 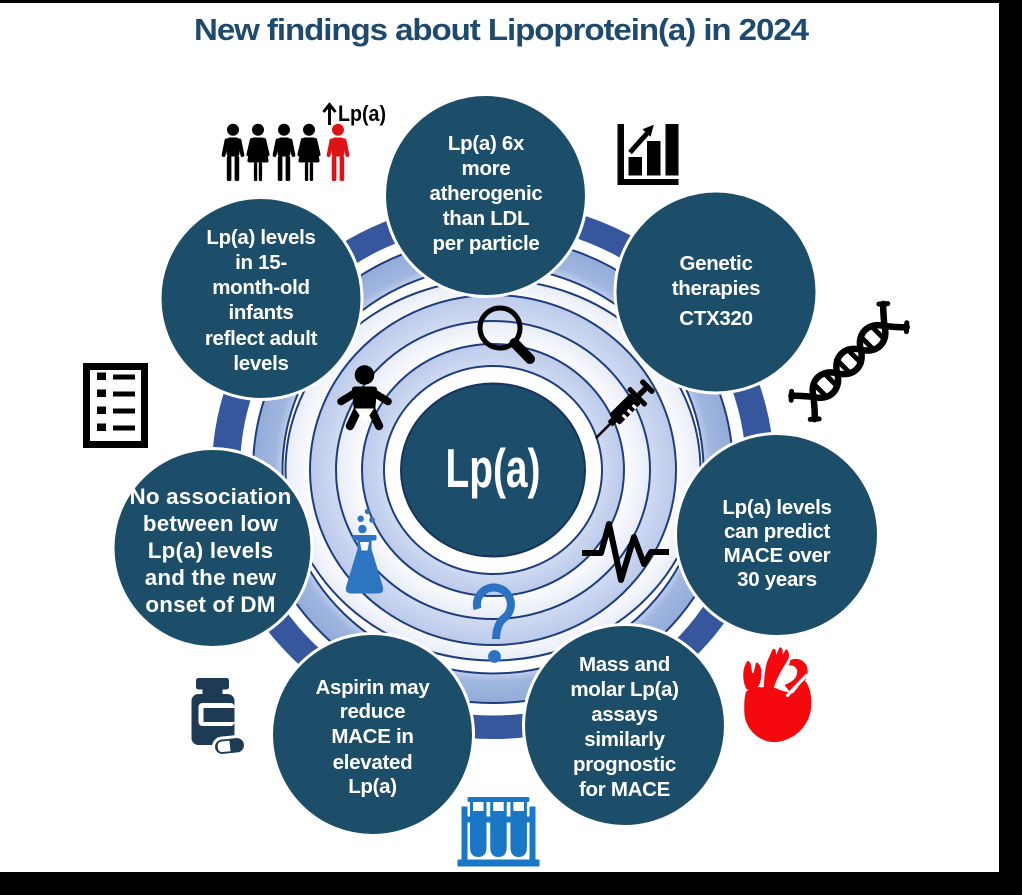 What do you see at coordinates (260, 312) in the screenshot?
I see `svg-text: infants` at bounding box center [260, 312].